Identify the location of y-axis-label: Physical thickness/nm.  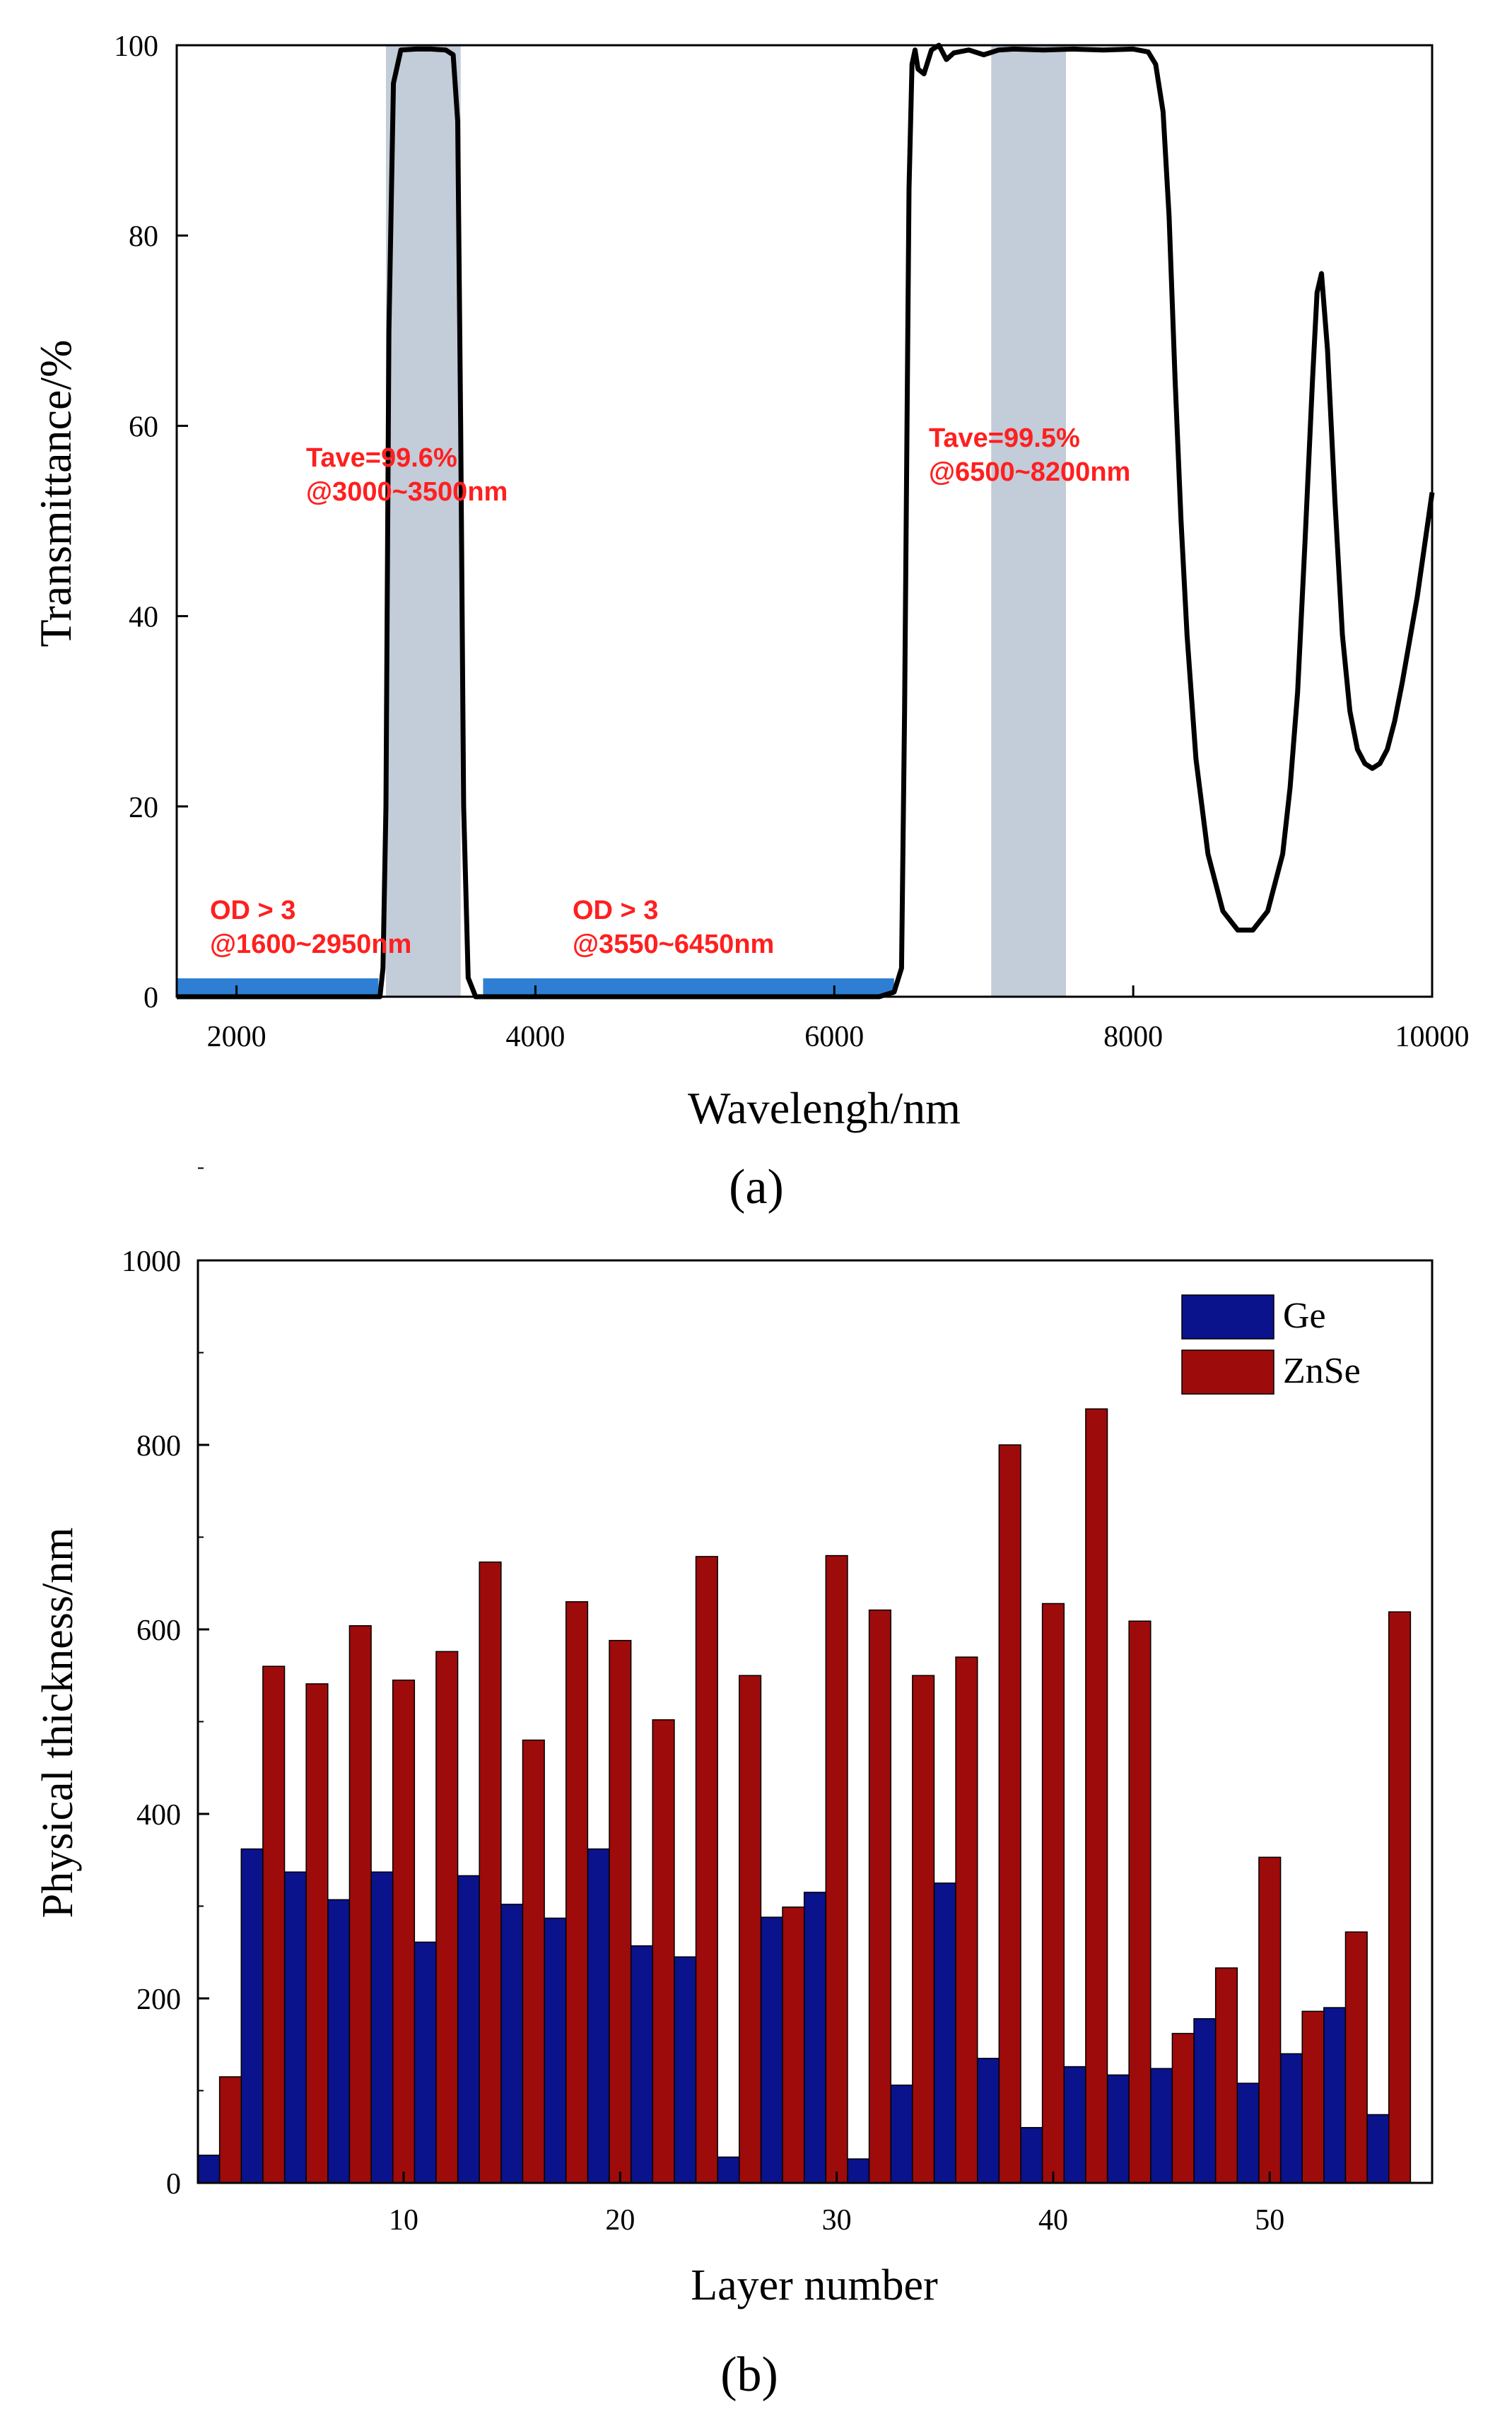
(58, 1723).